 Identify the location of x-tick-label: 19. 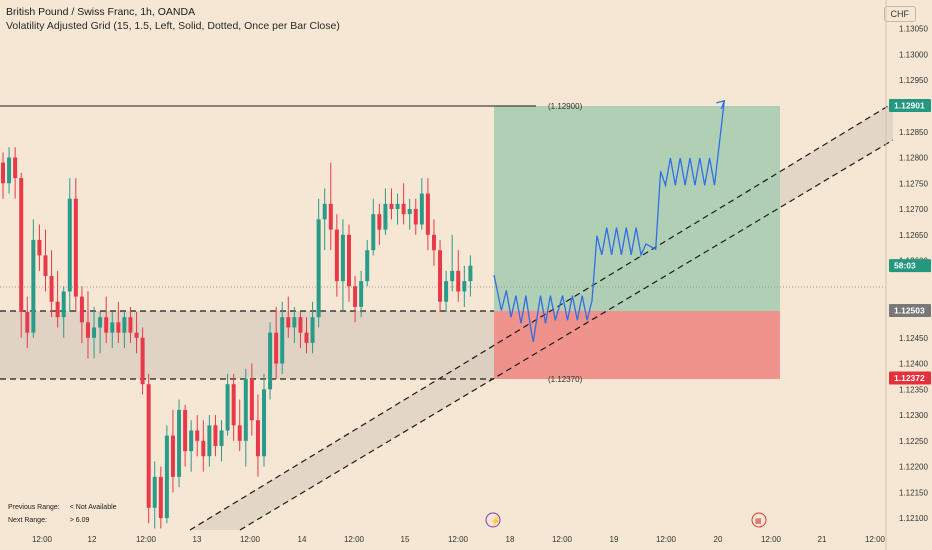
(614, 539).